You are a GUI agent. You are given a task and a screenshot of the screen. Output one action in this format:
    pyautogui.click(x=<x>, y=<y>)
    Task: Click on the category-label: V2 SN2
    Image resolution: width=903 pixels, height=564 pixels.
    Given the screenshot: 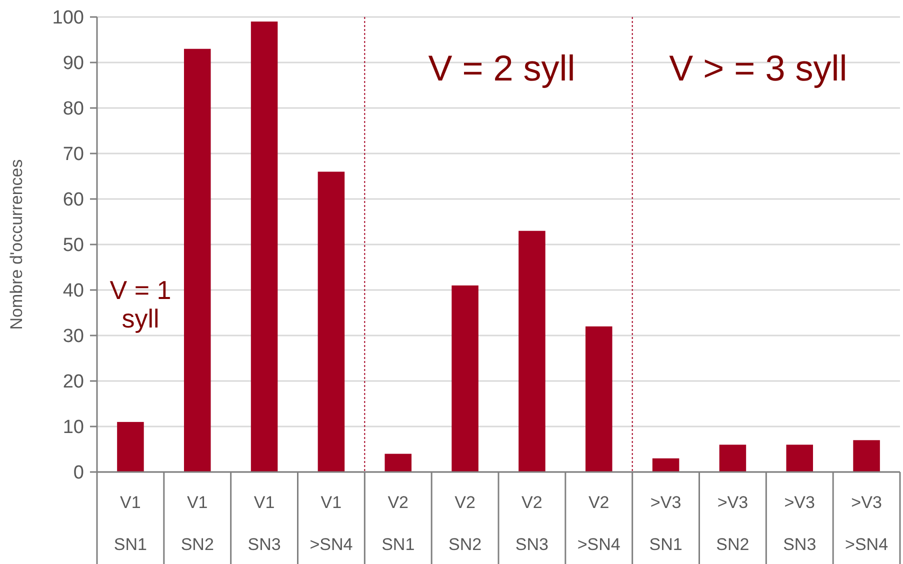 What is the action you would take?
    pyautogui.click(x=465, y=523)
    